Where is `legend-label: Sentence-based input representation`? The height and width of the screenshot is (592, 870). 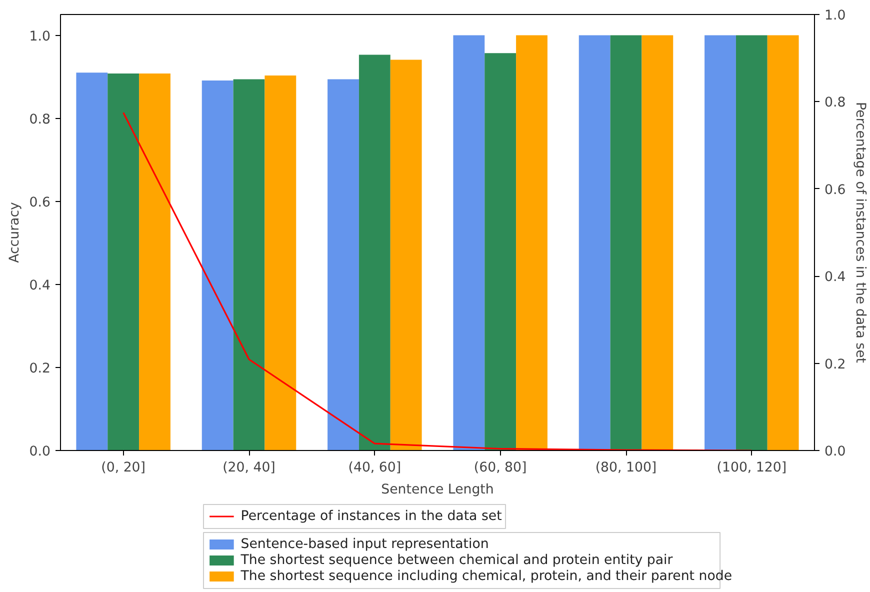
legend-label: Sentence-based input representation is located at coordinates (364, 544).